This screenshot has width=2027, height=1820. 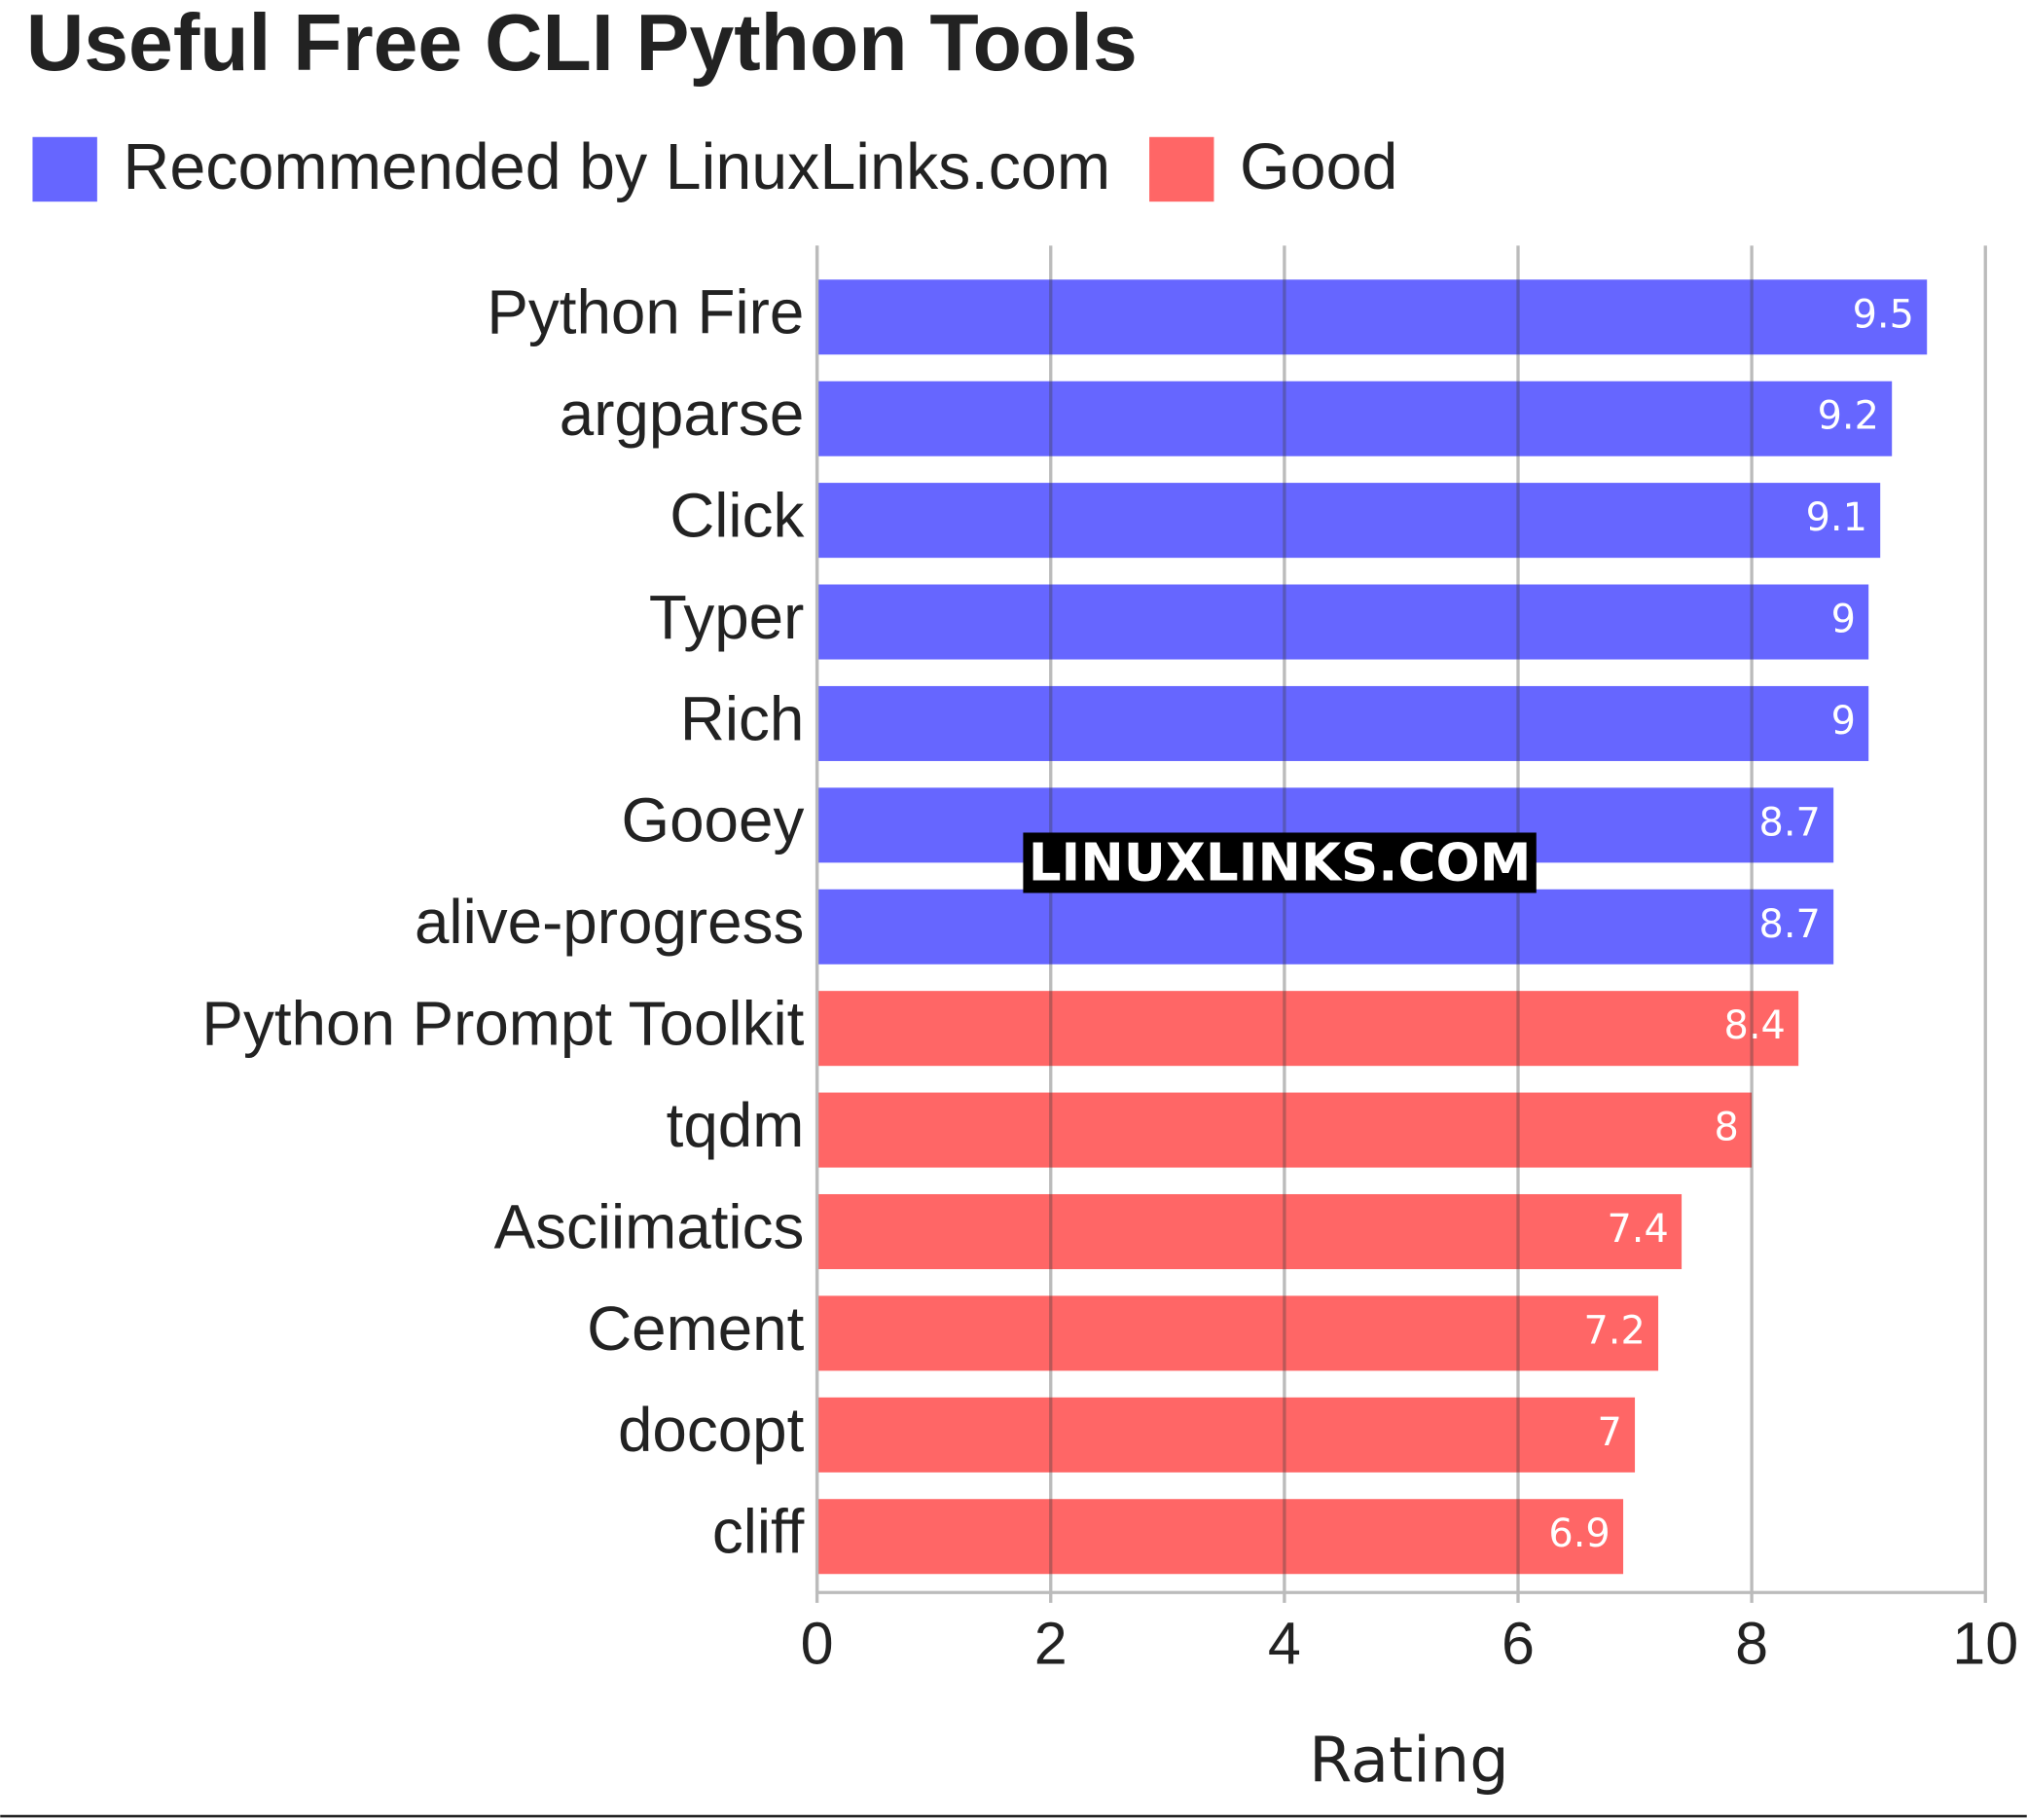 What do you see at coordinates (1614, 1330) in the screenshot?
I see `value-label: 7.2` at bounding box center [1614, 1330].